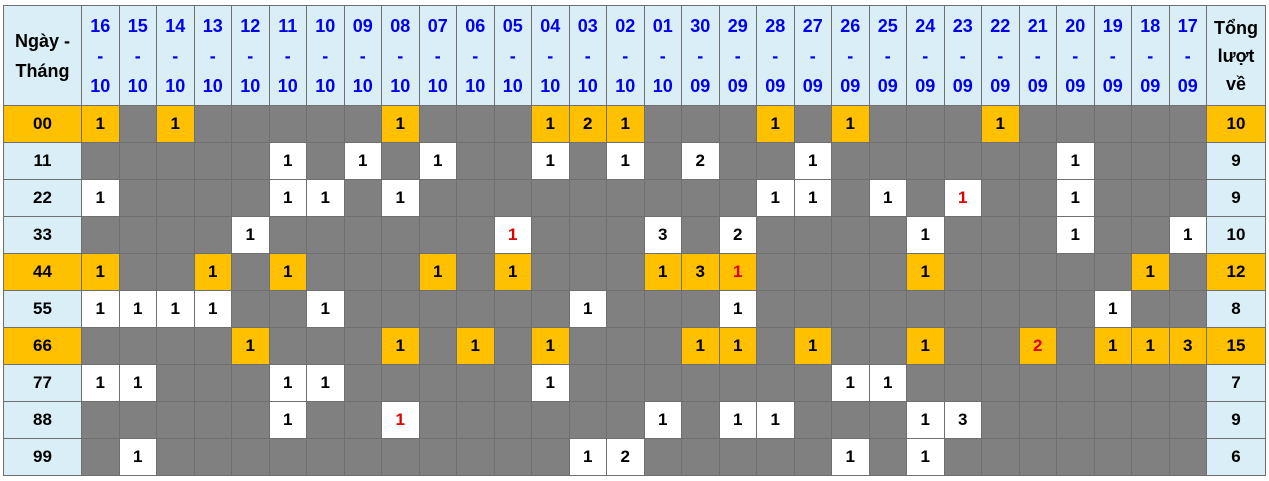  I want to click on table-row: 44 1 1 1 1 1 1 3 1 1 1 12, so click(634, 272).